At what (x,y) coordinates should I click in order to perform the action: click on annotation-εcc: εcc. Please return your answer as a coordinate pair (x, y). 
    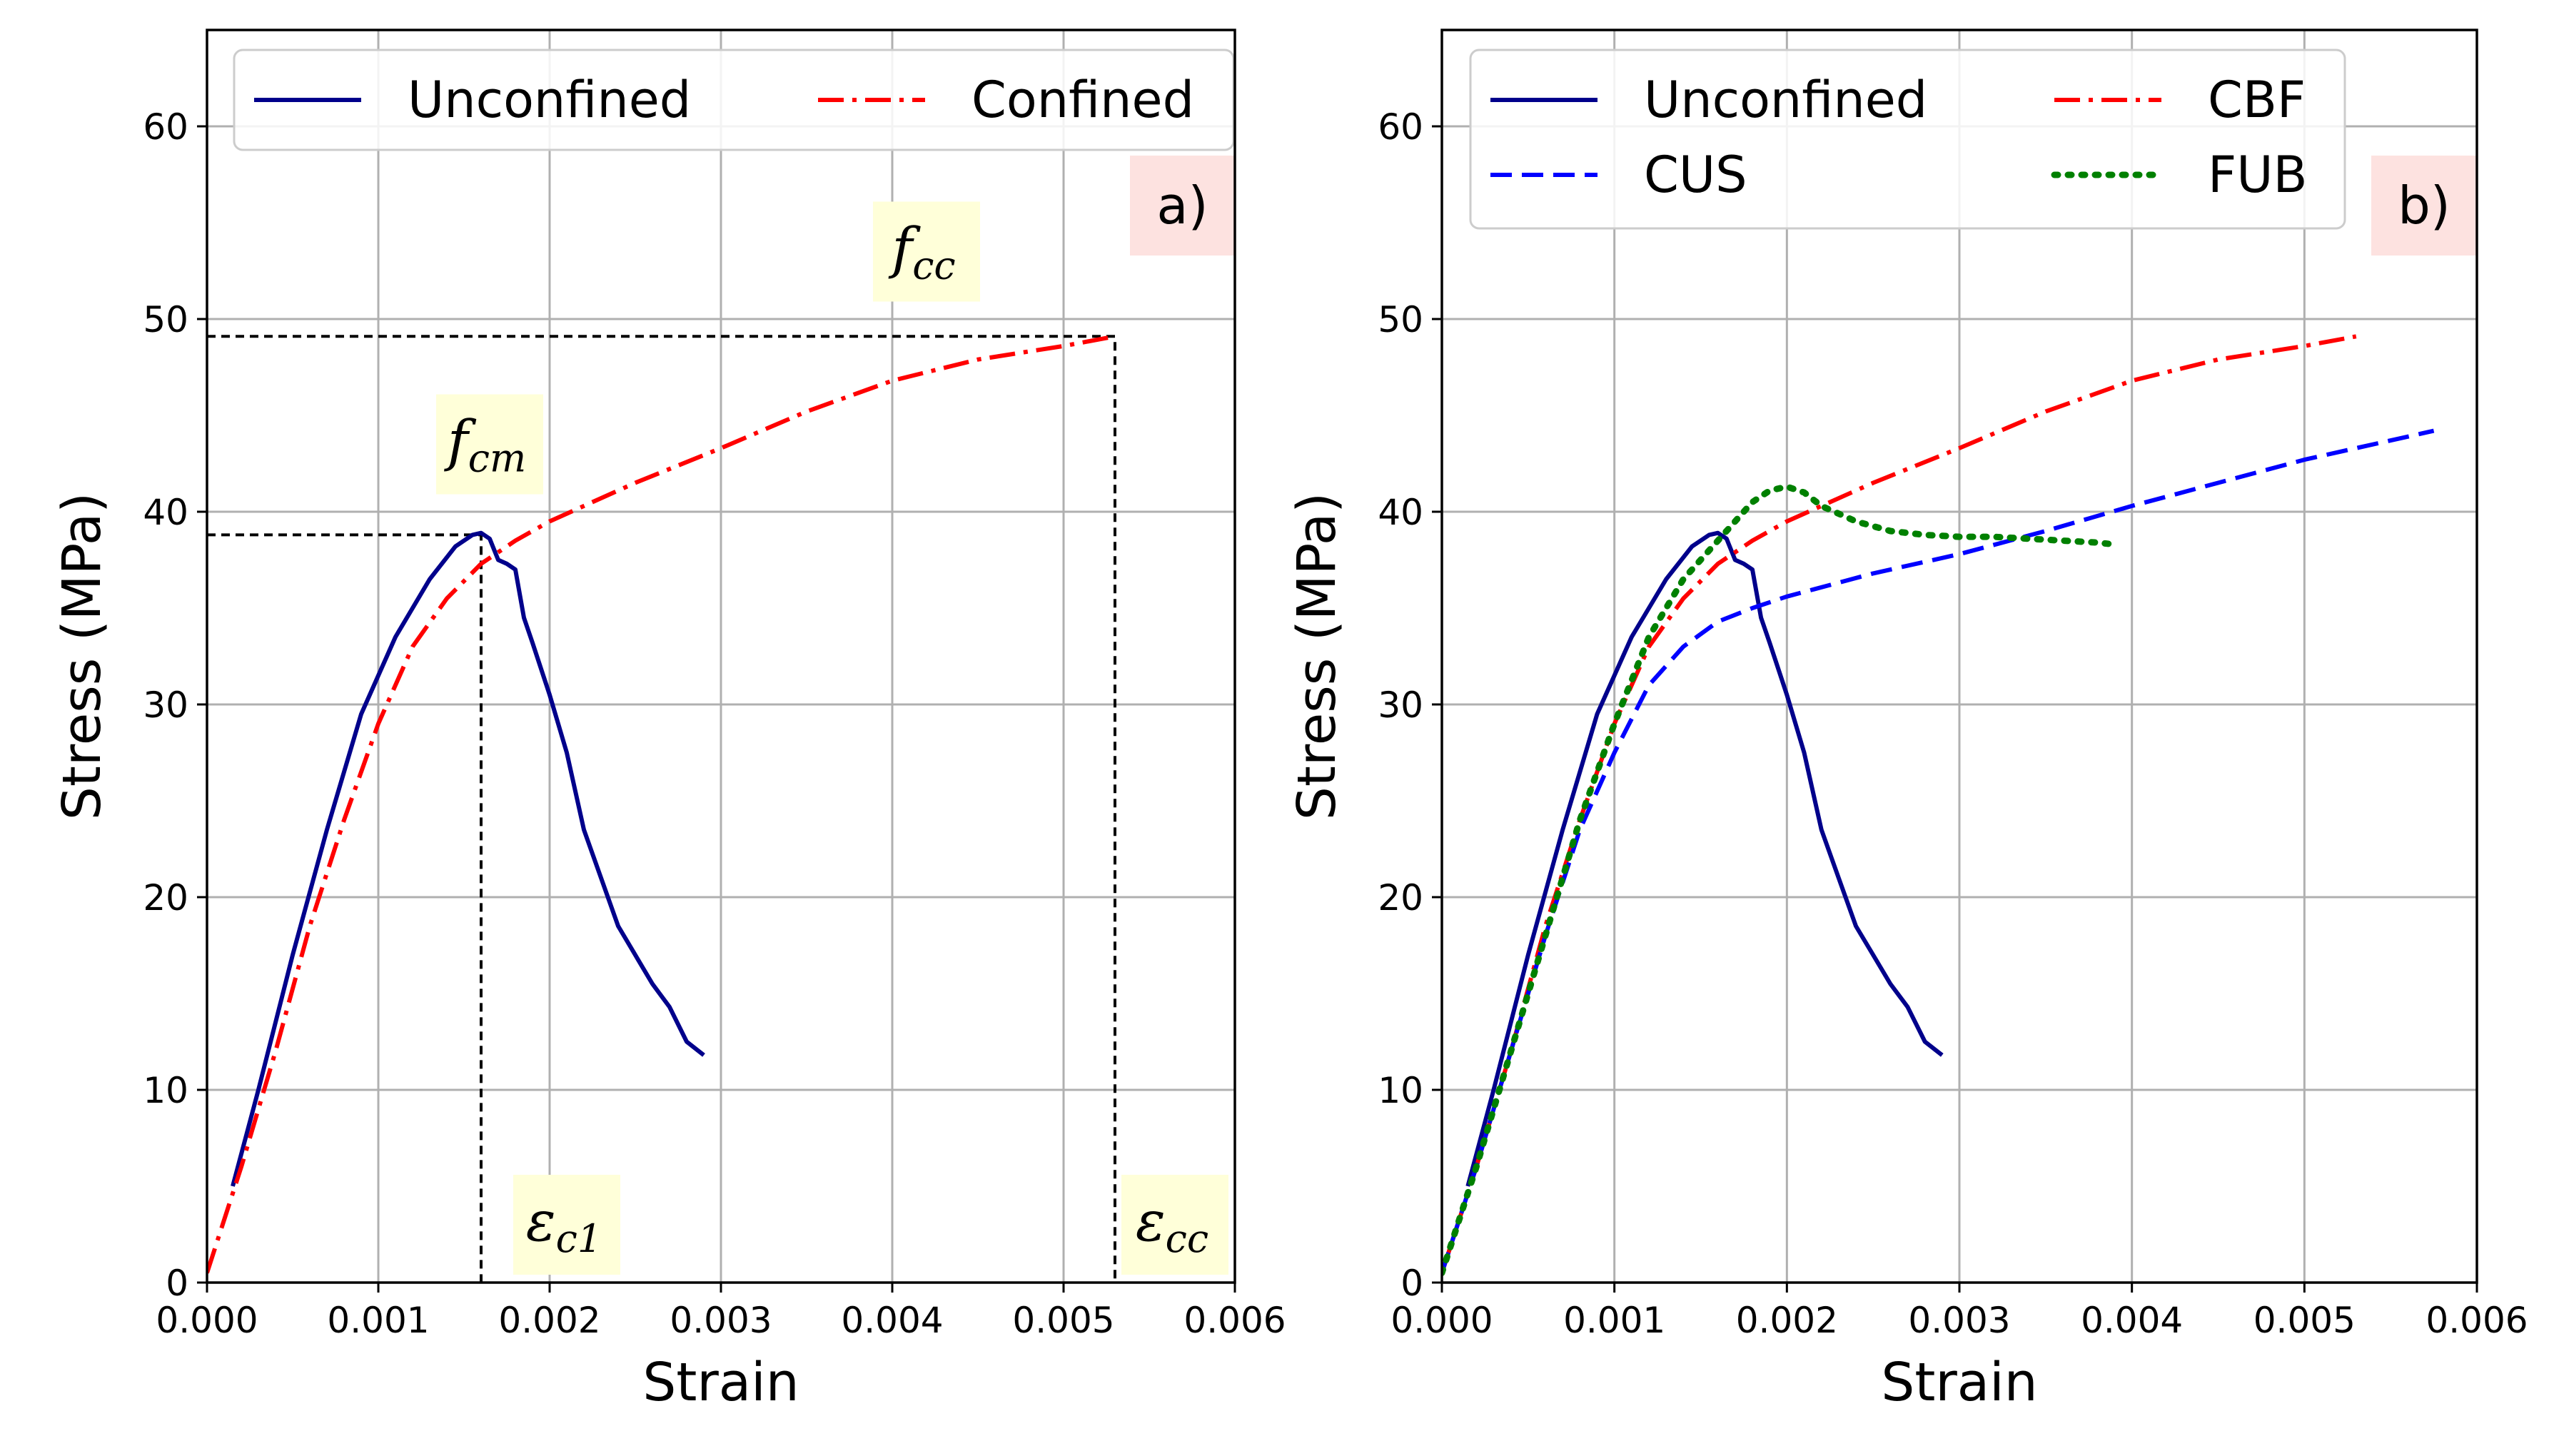
    Looking at the image, I should click on (1172, 1225).